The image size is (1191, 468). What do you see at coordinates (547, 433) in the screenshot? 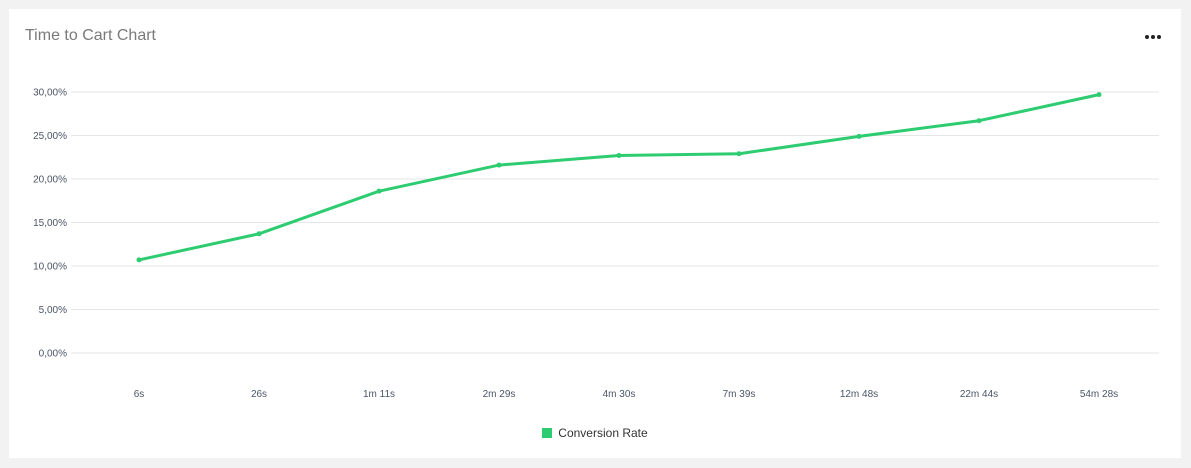
I see `legend-swatch` at bounding box center [547, 433].